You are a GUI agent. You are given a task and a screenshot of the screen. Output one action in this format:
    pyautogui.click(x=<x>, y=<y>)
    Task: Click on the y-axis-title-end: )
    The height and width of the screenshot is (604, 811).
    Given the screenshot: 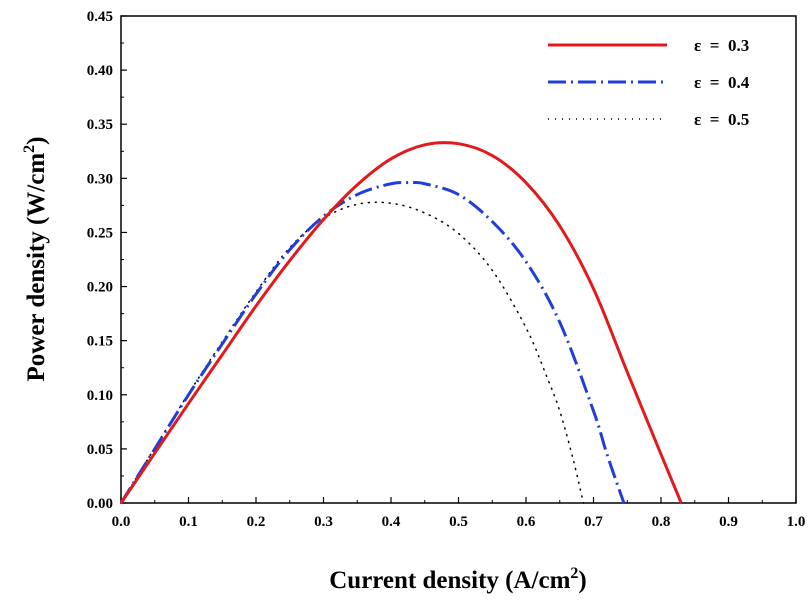 What is the action you would take?
    pyautogui.click(x=36, y=141)
    